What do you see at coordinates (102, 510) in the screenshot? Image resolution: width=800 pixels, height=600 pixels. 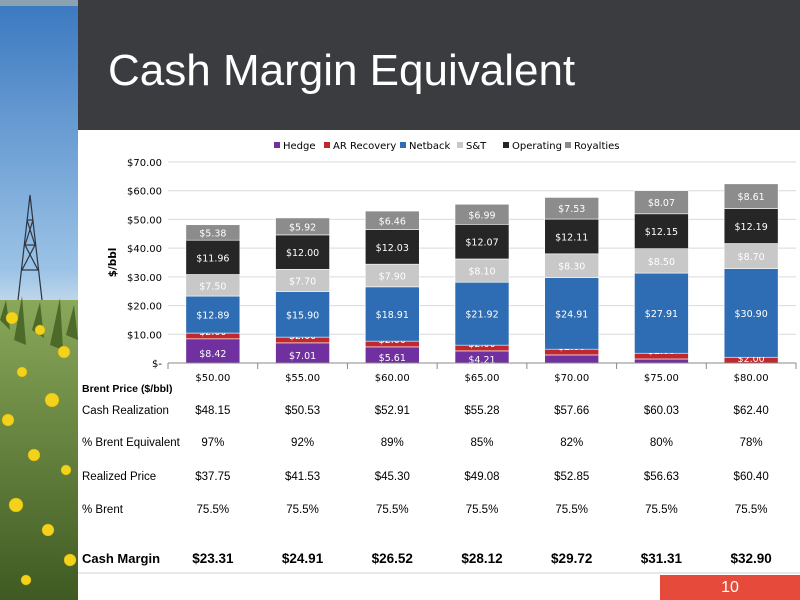 I see `row-label: % Brent` at bounding box center [102, 510].